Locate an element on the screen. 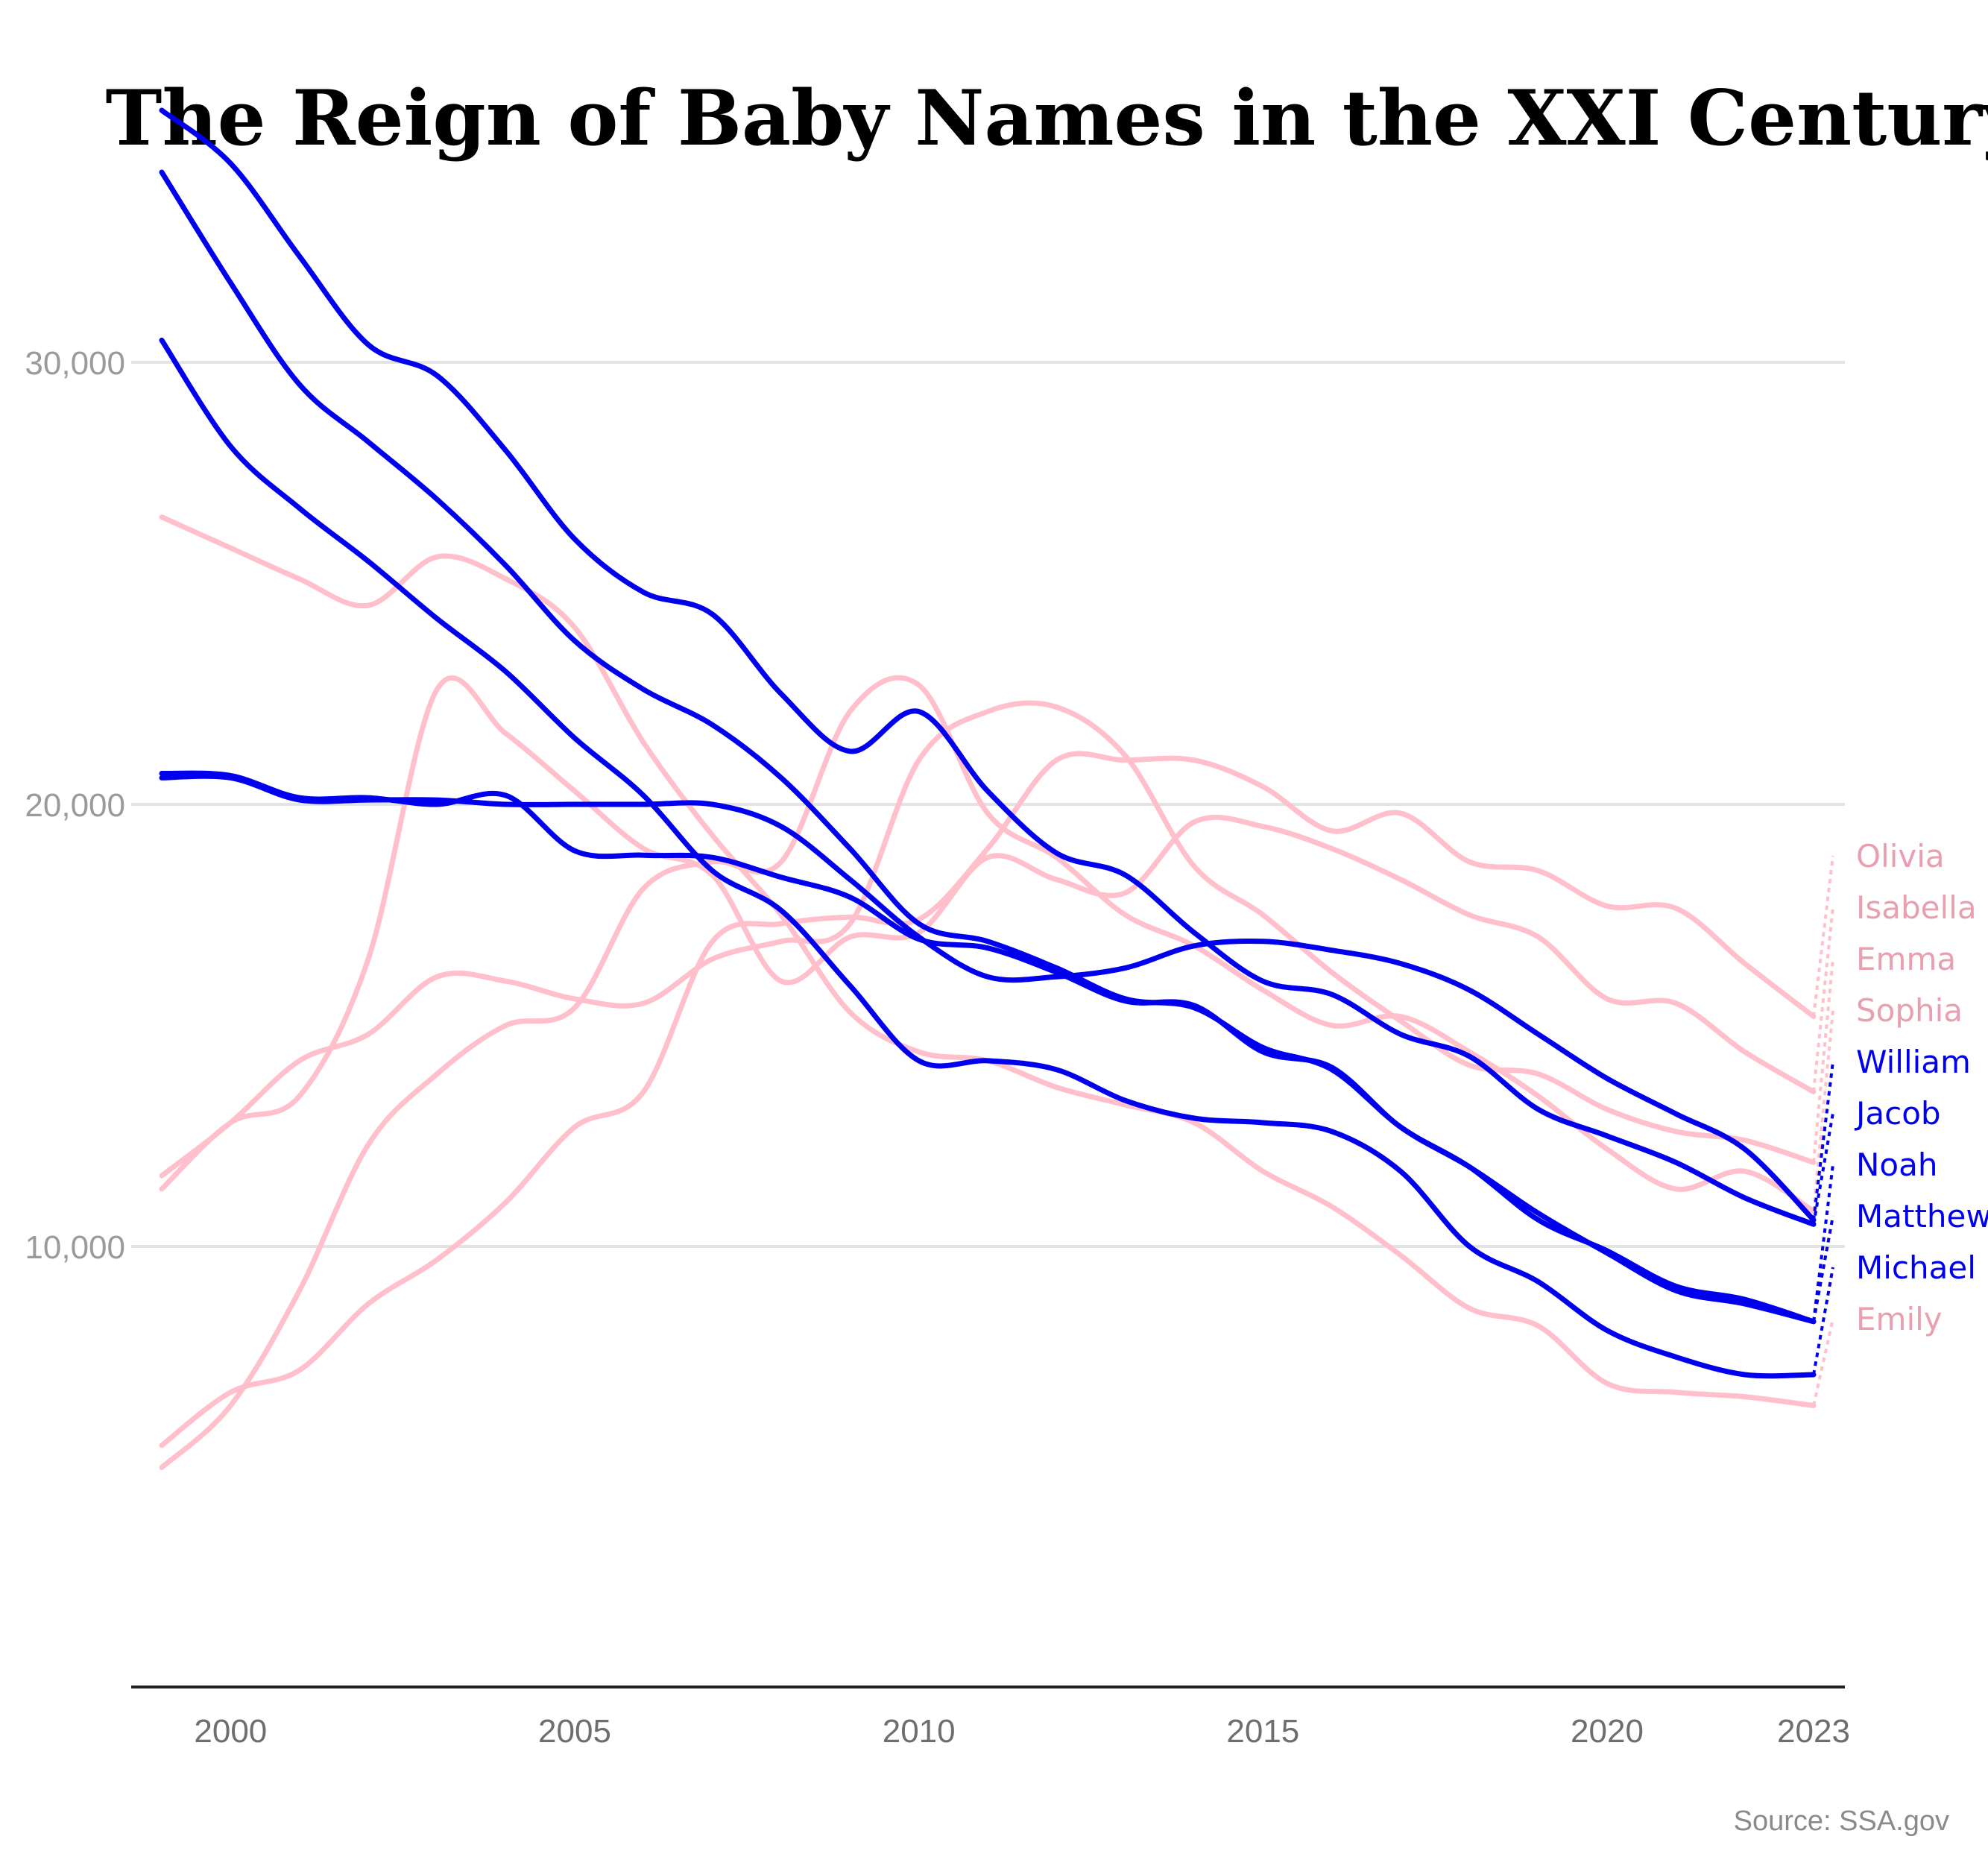 The image size is (1988, 1851). x-tick-label: 2010 is located at coordinates (920, 1732).